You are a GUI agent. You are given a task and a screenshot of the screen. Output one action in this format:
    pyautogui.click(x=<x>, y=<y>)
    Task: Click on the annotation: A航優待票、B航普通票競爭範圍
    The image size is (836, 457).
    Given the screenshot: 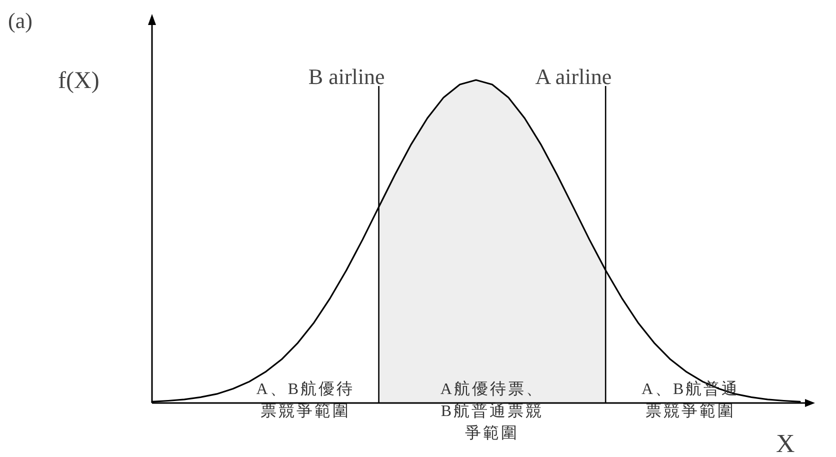 What is the action you would take?
    pyautogui.click(x=492, y=411)
    